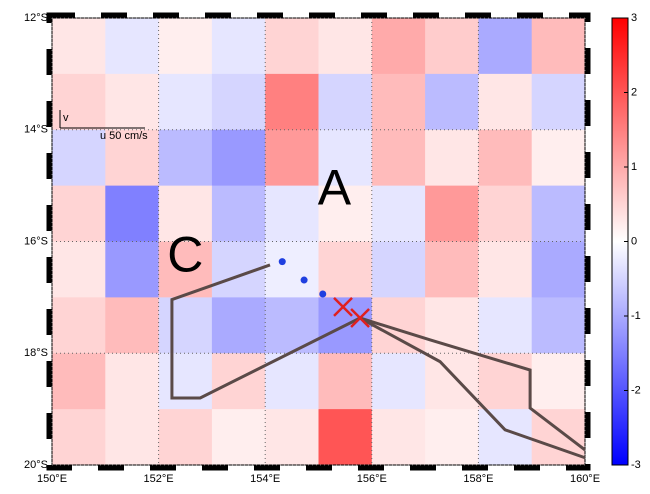  I want to click on y-tick-label: 14°S, so click(36, 130).